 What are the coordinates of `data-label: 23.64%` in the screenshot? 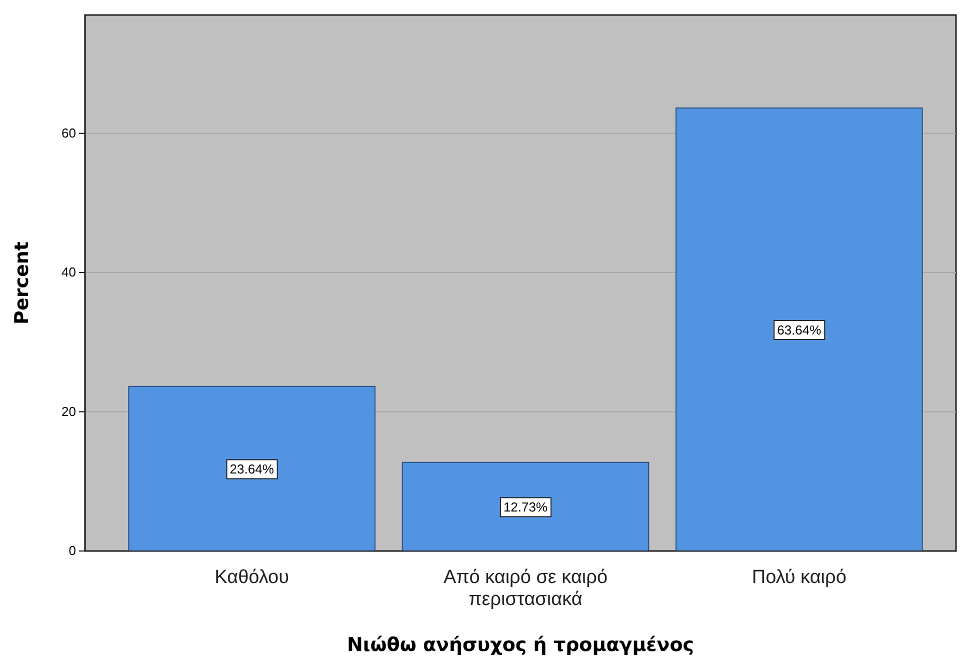 It's located at (252, 469).